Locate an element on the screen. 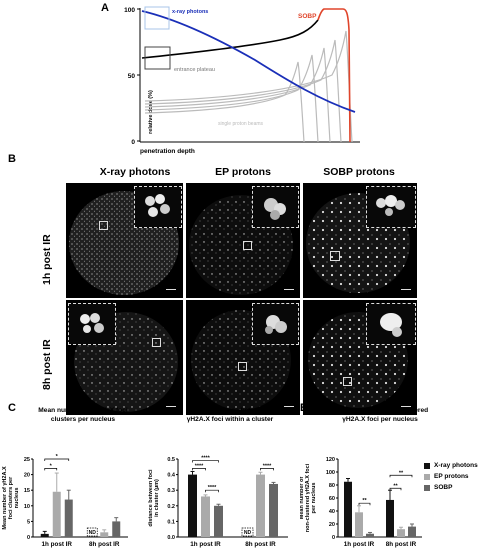 The width and height of the screenshot is (481, 550). column-title-ep: EP protons is located at coordinates (243, 172).